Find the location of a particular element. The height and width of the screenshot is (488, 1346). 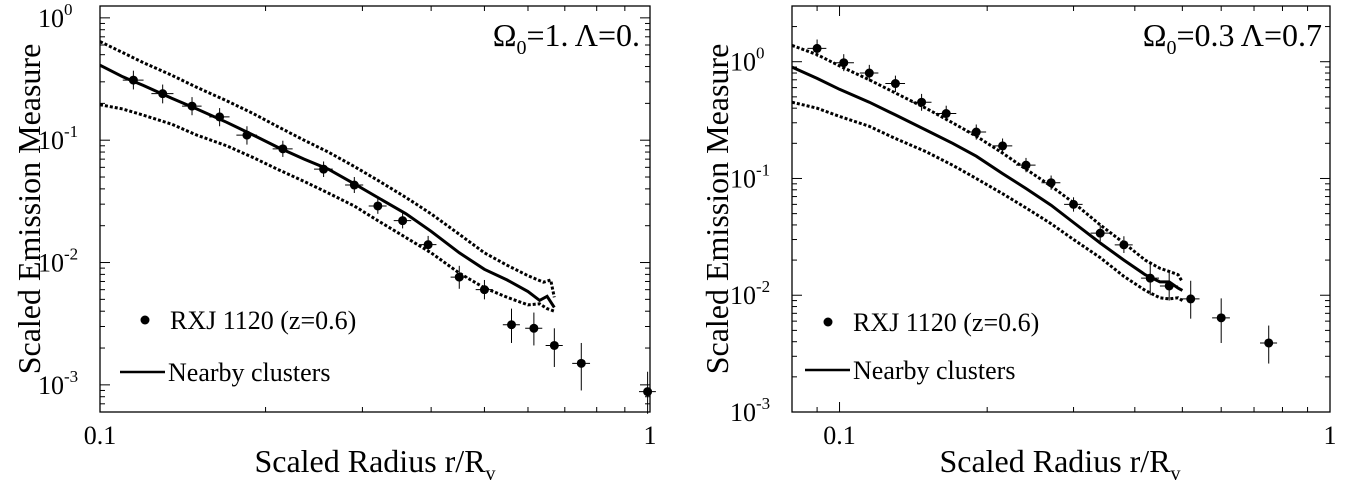

y-tick-label: 10⁻² is located at coordinates (750, 293).